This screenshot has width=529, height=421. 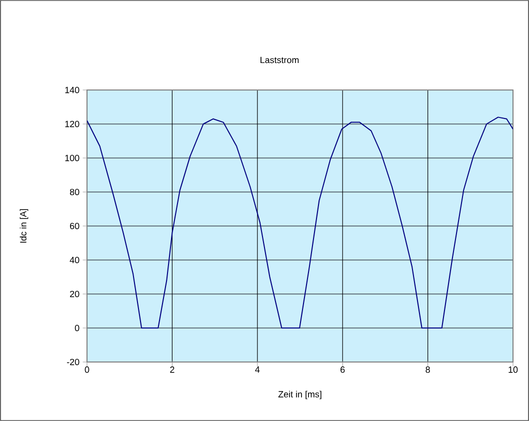 What do you see at coordinates (72, 158) in the screenshot?
I see `y-tick-label: 100` at bounding box center [72, 158].